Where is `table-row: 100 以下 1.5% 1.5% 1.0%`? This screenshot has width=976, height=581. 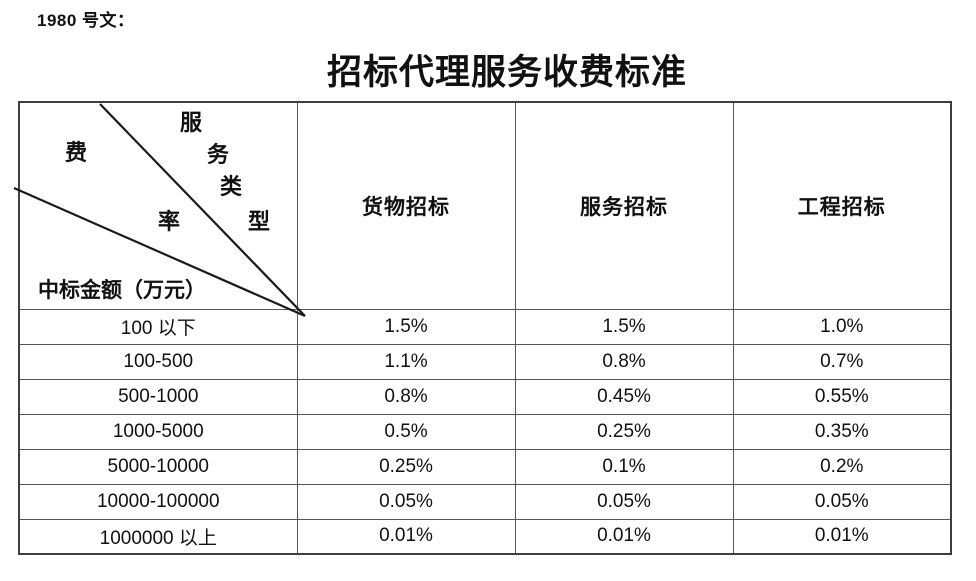 table-row: 100 以下 1.5% 1.5% 1.0% is located at coordinates (485, 326).